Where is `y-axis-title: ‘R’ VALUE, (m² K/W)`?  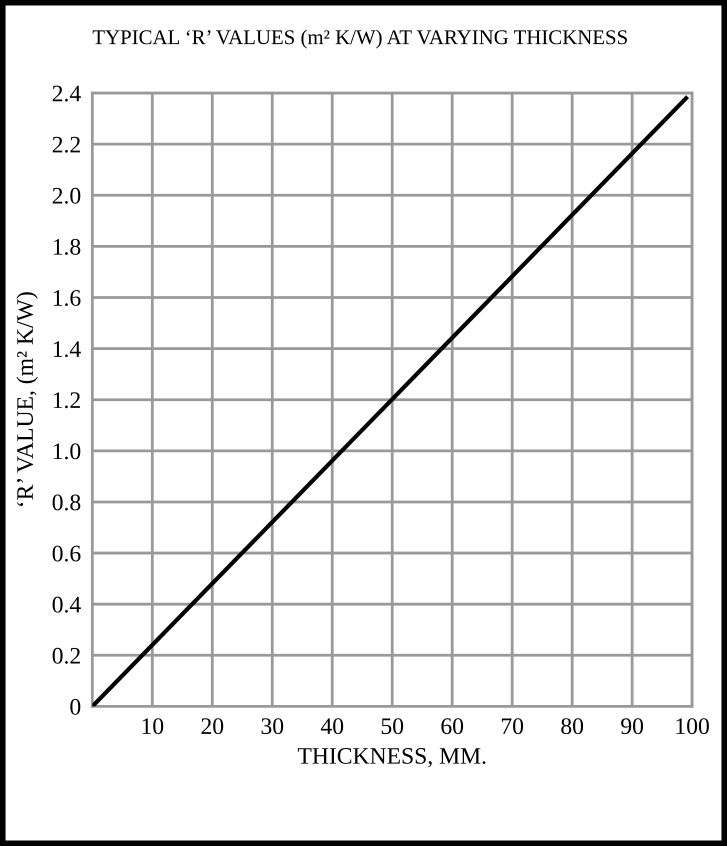 y-axis-title: ‘R’ VALUE, (m² K/W) is located at coordinates (27, 399).